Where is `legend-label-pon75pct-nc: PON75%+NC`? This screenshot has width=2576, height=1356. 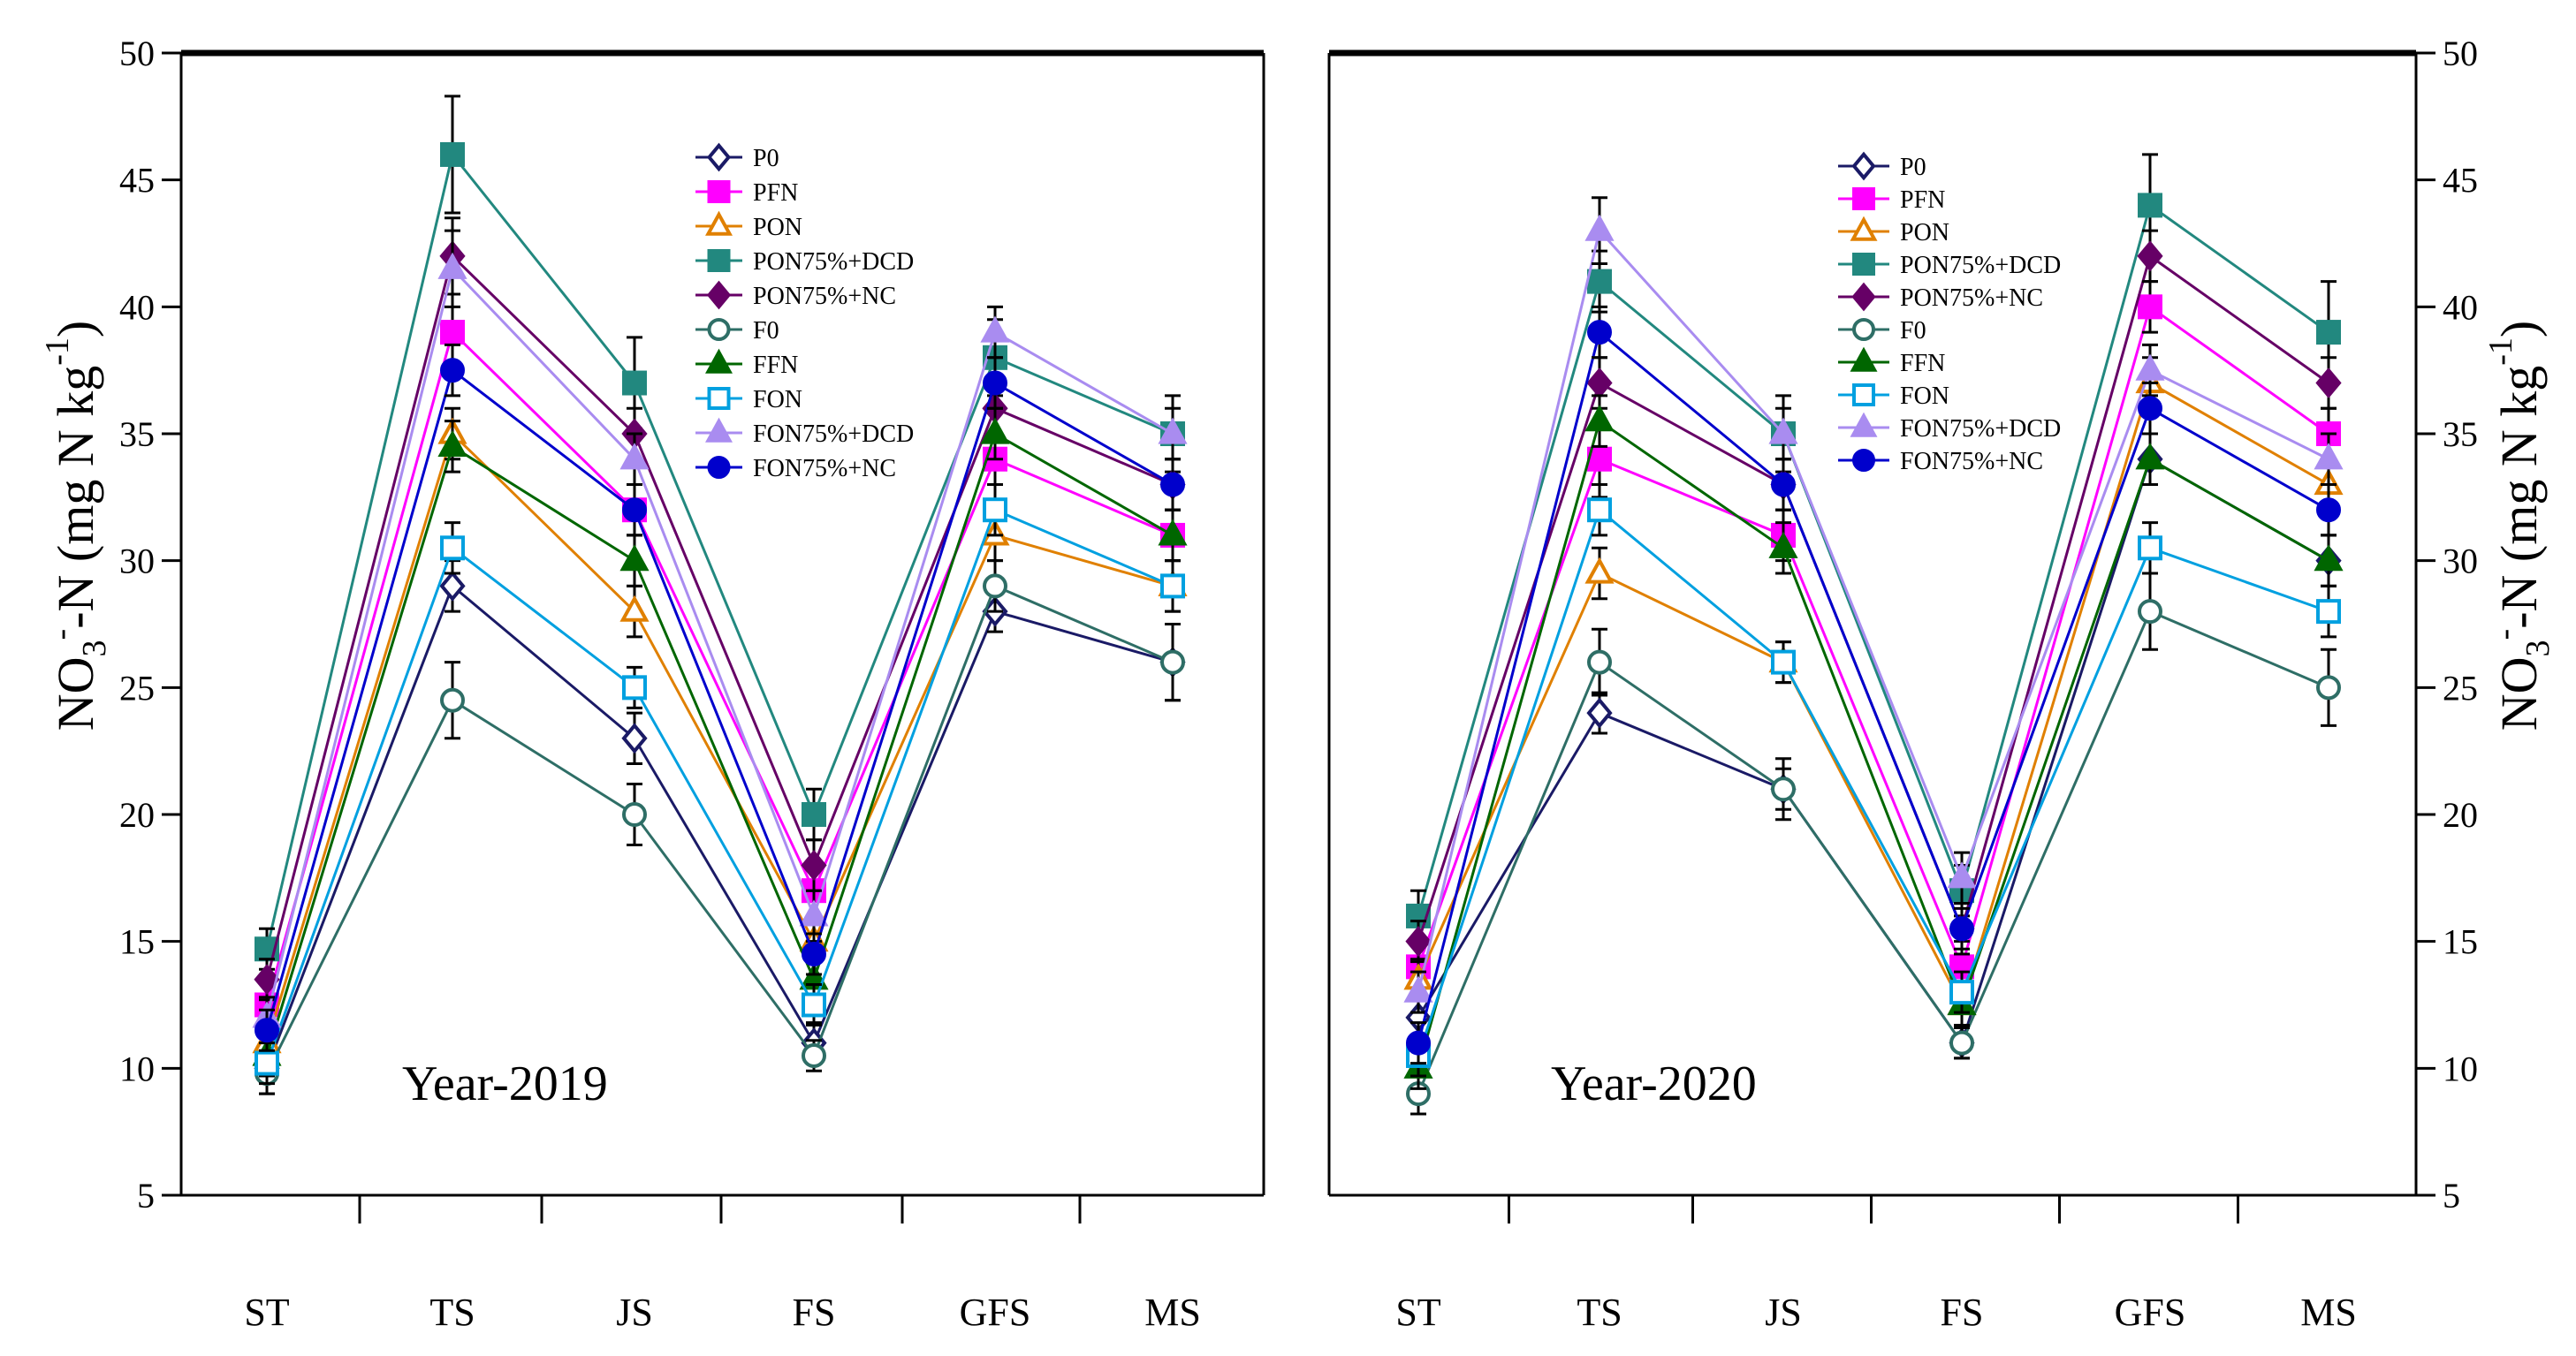
legend-label-pon75pct-nc: PON75%+NC is located at coordinates (1972, 298).